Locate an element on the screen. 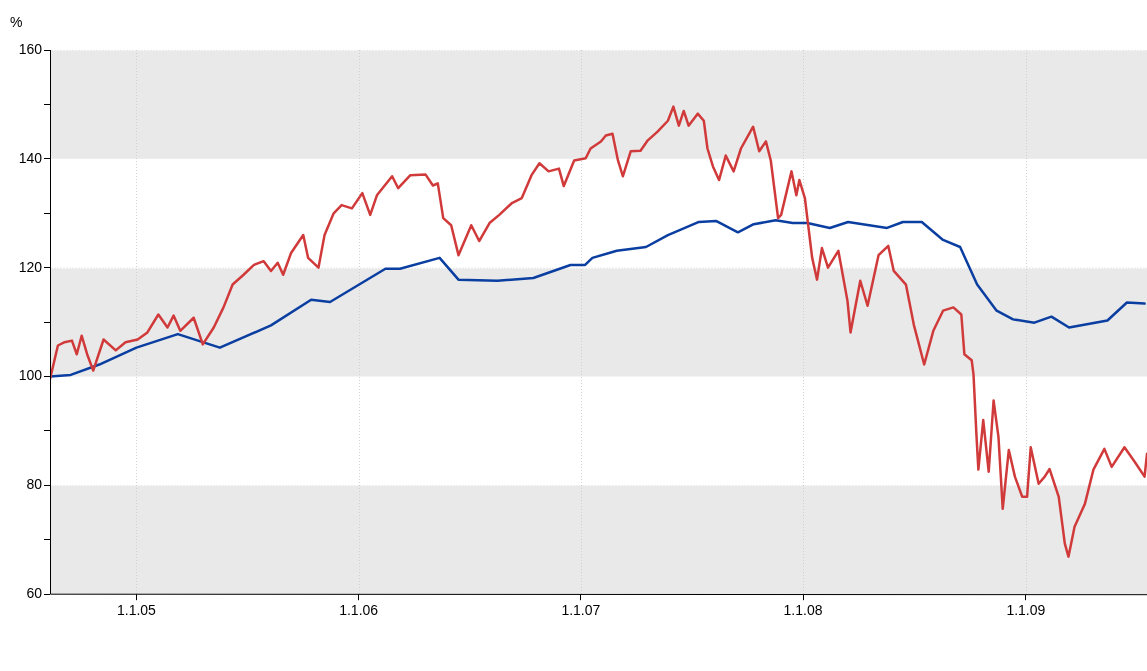 Image resolution: width=1147 pixels, height=671 pixels. y-tick-label: 60 is located at coordinates (34, 593).